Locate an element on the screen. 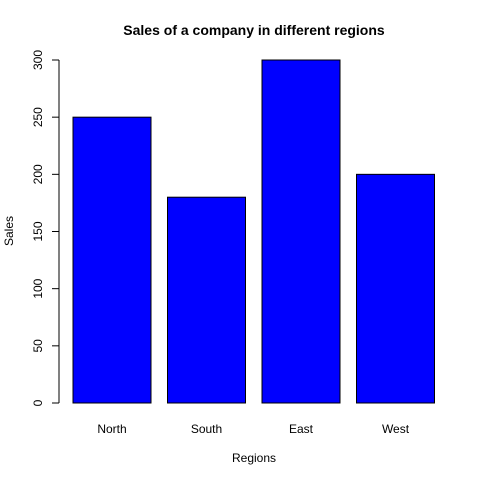  x-axis-tick-labels: North South East West is located at coordinates (253, 429).